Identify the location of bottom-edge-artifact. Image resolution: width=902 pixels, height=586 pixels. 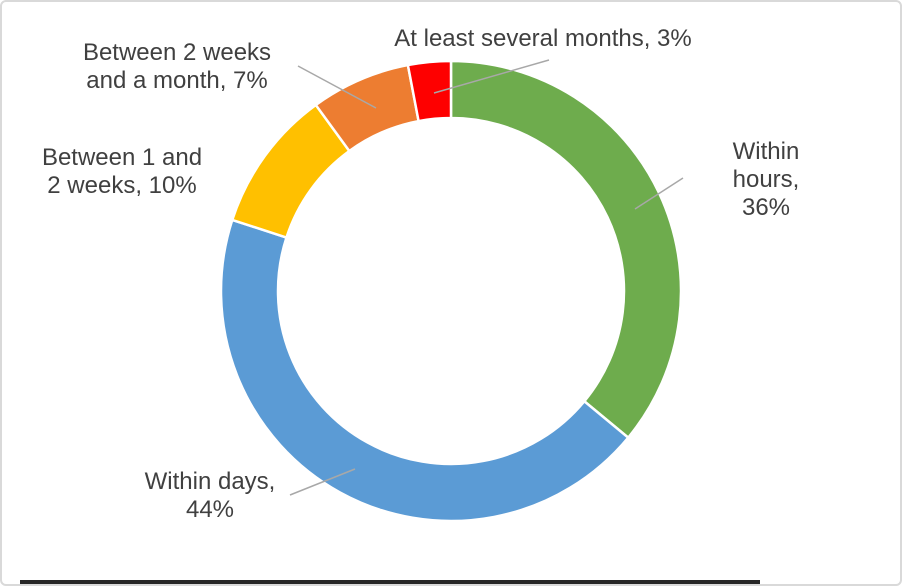
(390, 582).